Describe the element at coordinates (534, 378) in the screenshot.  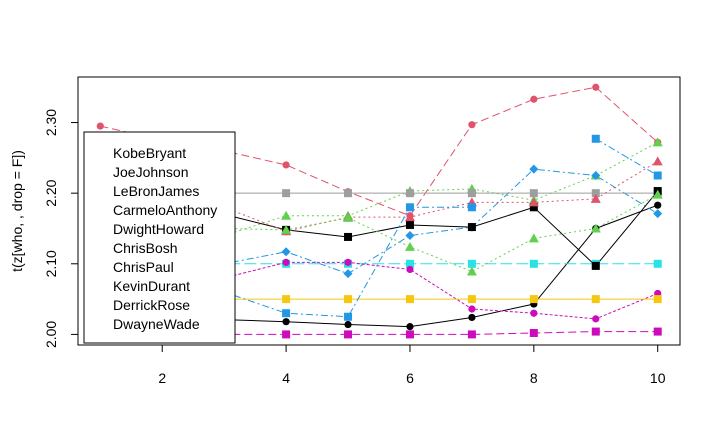
I see `x-tick-label: 8` at that location.